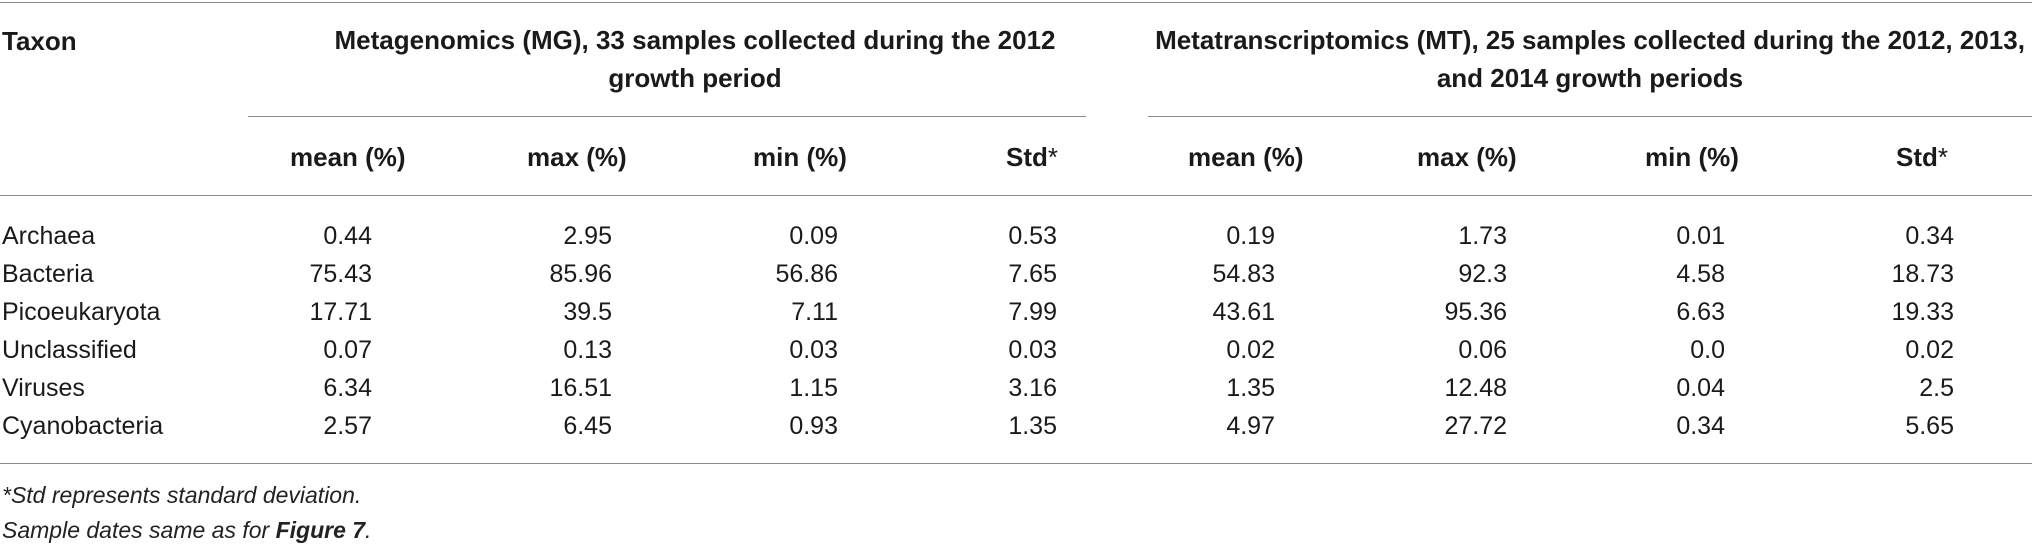 The width and height of the screenshot is (2032, 546). I want to click on taxon-cell: Cyanobacteria, so click(83, 426).